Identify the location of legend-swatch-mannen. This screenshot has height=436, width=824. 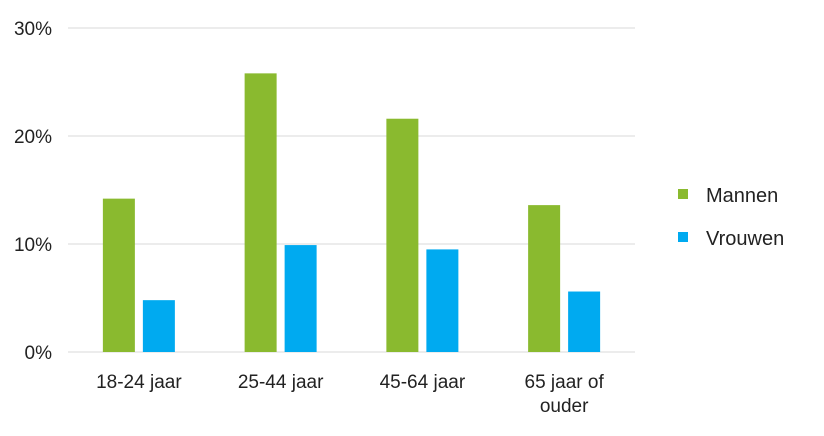
(683, 194).